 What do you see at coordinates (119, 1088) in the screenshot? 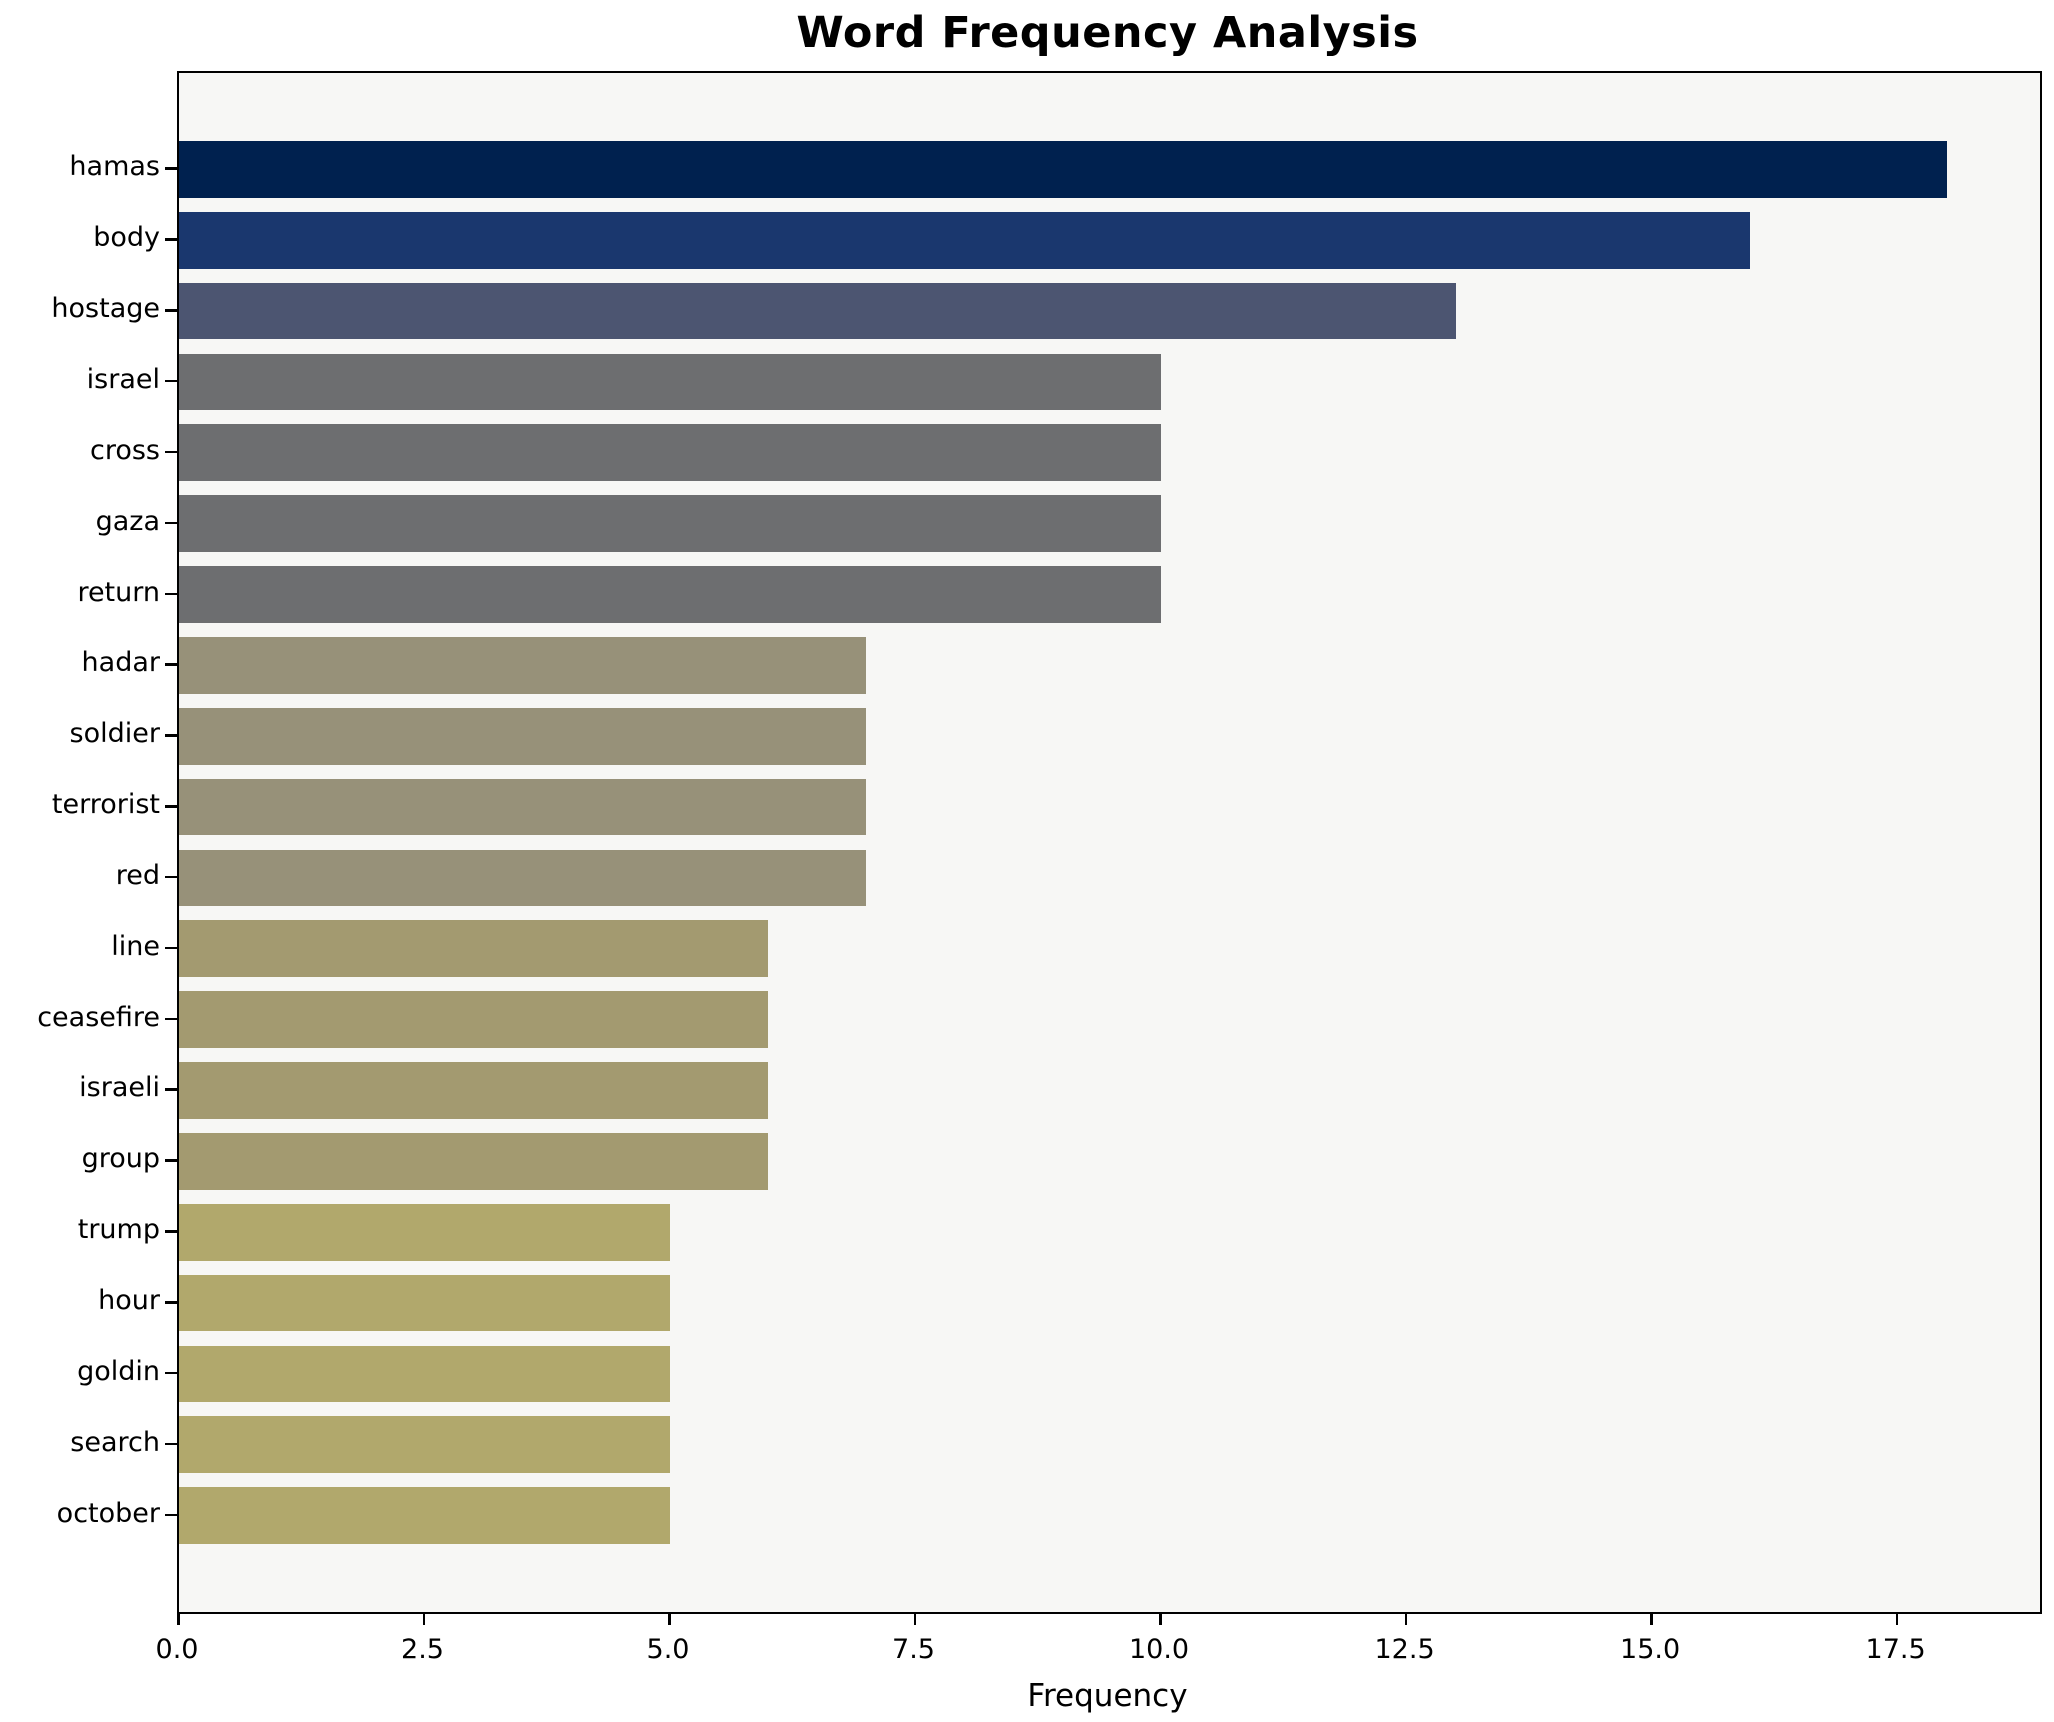
I see `y-tick-label-israeli: israeli` at bounding box center [119, 1088].